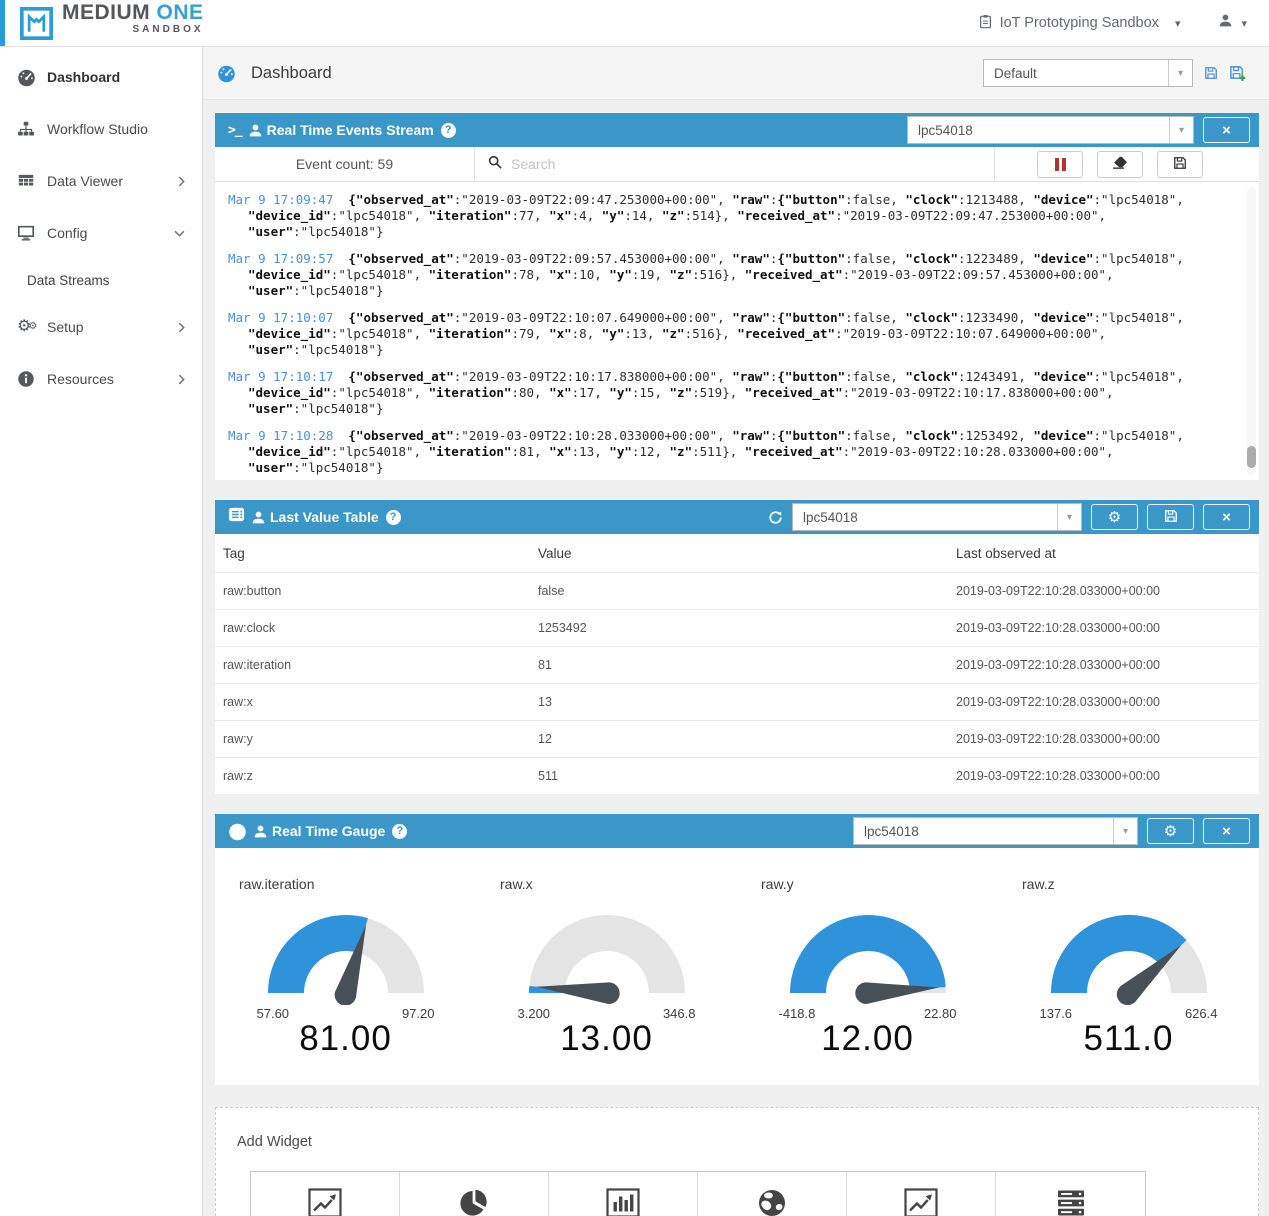 The height and width of the screenshot is (1216, 1269). What do you see at coordinates (226, 73) in the screenshot?
I see `dashboard-icon` at bounding box center [226, 73].